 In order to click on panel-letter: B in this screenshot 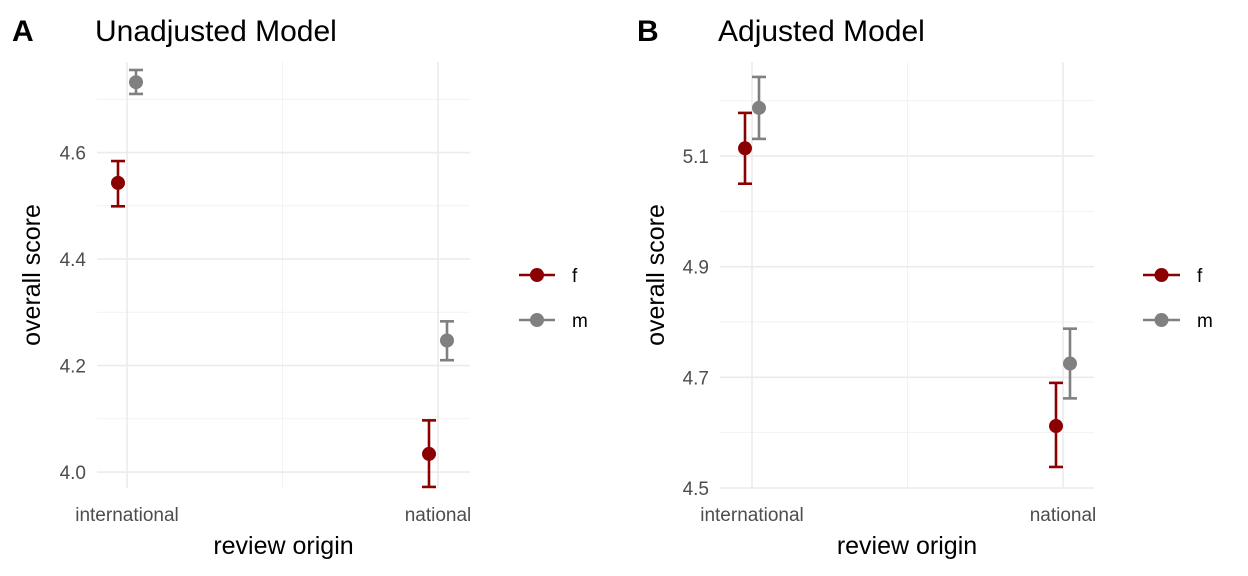, I will do `click(648, 31)`.